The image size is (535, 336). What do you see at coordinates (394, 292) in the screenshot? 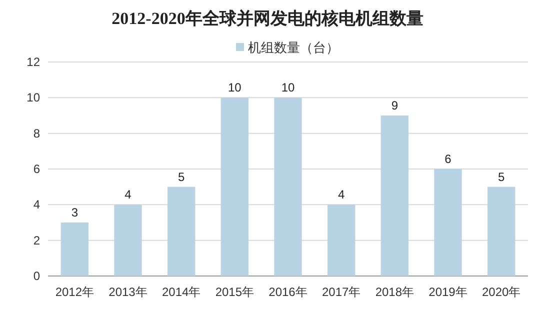
I see `x-tick-label: 2018年` at bounding box center [394, 292].